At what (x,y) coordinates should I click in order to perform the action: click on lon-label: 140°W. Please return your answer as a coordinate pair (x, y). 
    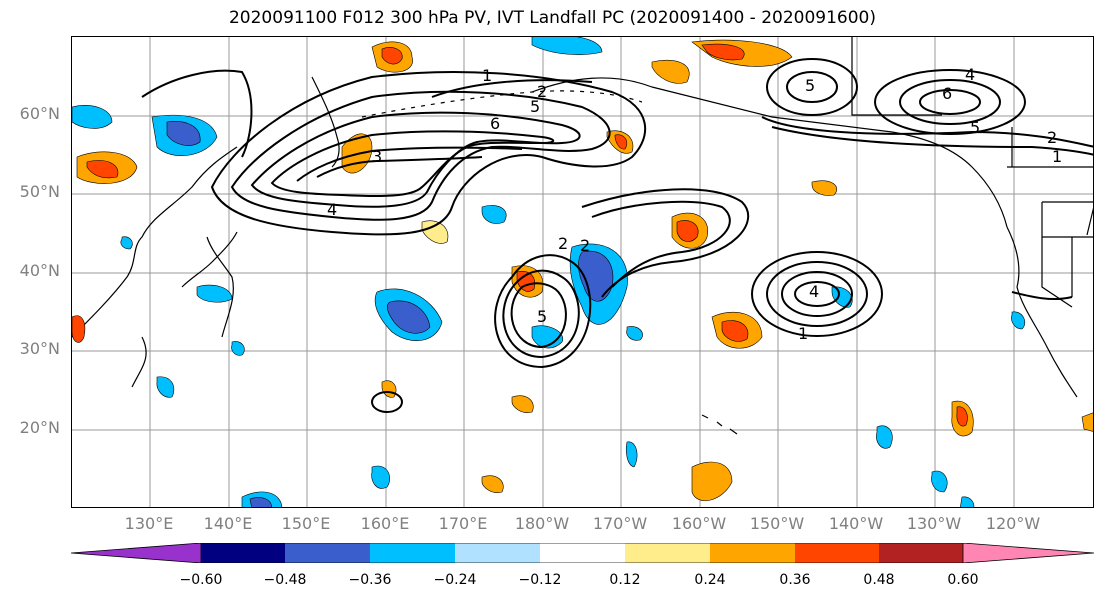
    Looking at the image, I should click on (856, 523).